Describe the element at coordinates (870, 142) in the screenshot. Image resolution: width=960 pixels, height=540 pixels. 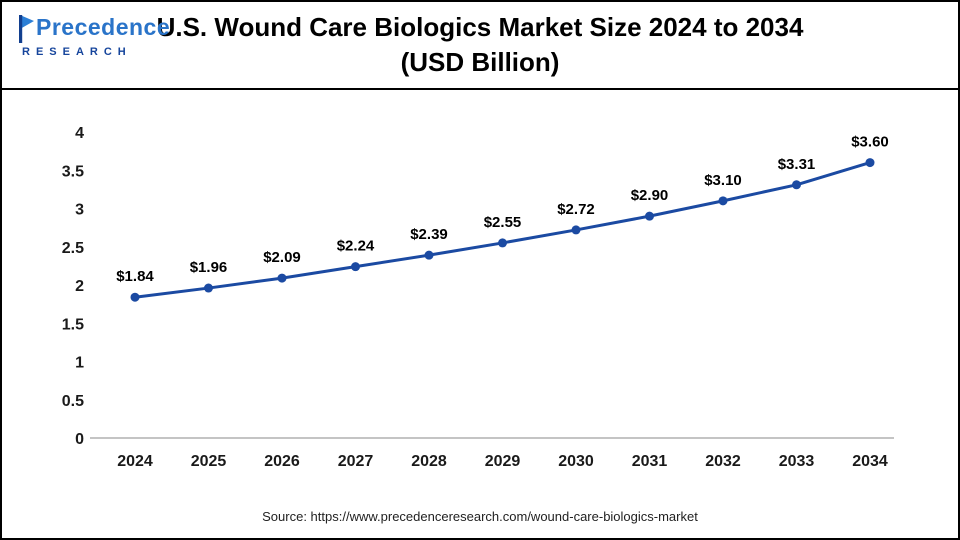
I see `data-label: $3.60` at that location.